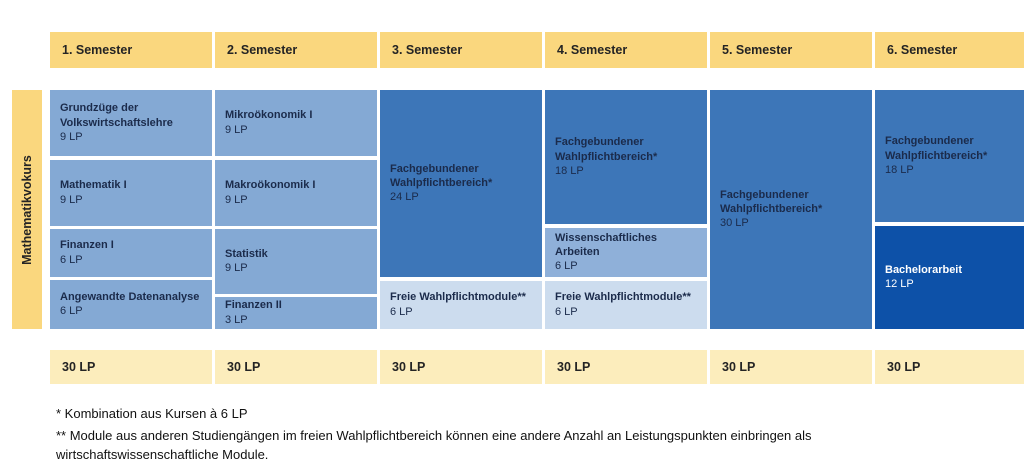 This screenshot has width=1028, height=465. Describe the element at coordinates (626, 305) in the screenshot. I see `module-freie-wahlpflichtmodule-s4: Freie Wahlpflichtmodule** 6 LP` at that location.